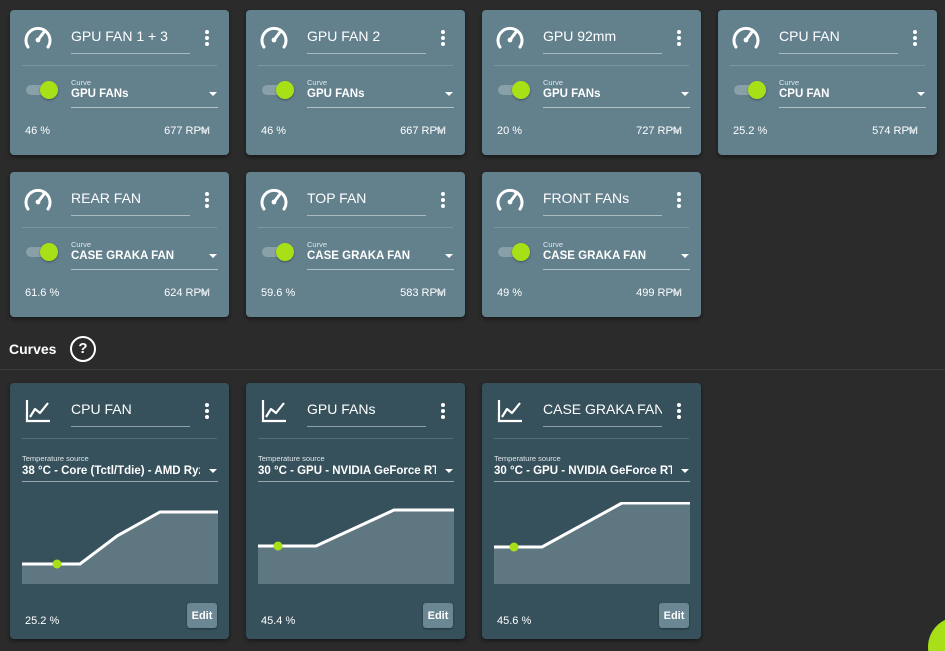 This screenshot has height=651, width=945. What do you see at coordinates (187, 131) in the screenshot?
I see `fan-rpm: 677 RPM` at bounding box center [187, 131].